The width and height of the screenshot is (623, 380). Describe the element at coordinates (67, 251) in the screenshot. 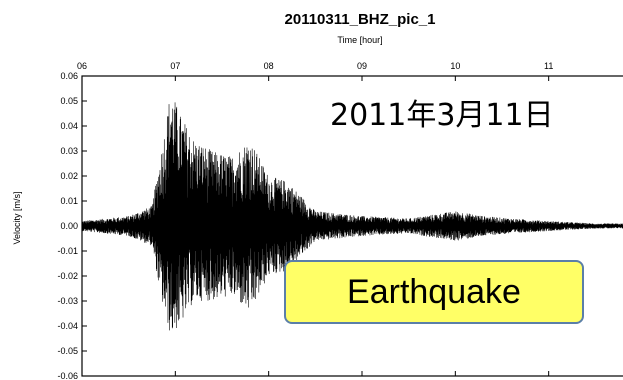

I see `y-tick-label: -0.01` at that location.